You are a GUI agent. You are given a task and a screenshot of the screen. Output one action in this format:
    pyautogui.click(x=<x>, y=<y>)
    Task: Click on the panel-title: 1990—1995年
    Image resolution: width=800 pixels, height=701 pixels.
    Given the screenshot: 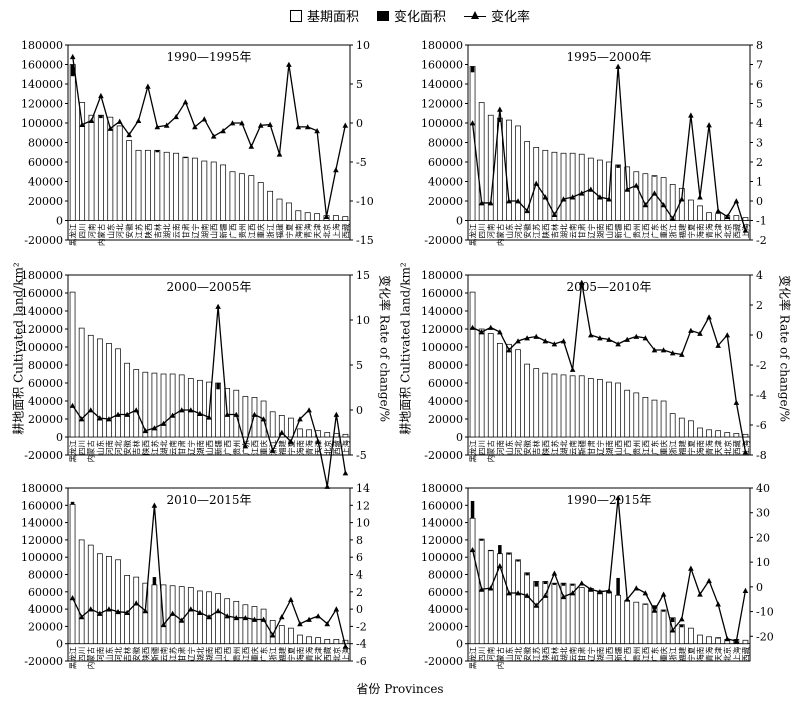 What is the action you would take?
    pyautogui.click(x=208, y=57)
    